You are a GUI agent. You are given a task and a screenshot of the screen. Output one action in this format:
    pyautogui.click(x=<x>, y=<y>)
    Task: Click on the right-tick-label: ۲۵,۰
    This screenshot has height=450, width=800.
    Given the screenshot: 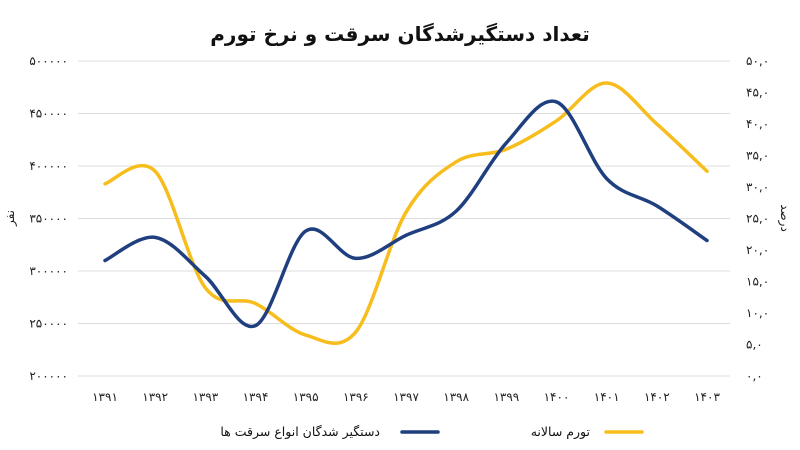 What is the action you would take?
    pyautogui.click(x=757, y=219)
    